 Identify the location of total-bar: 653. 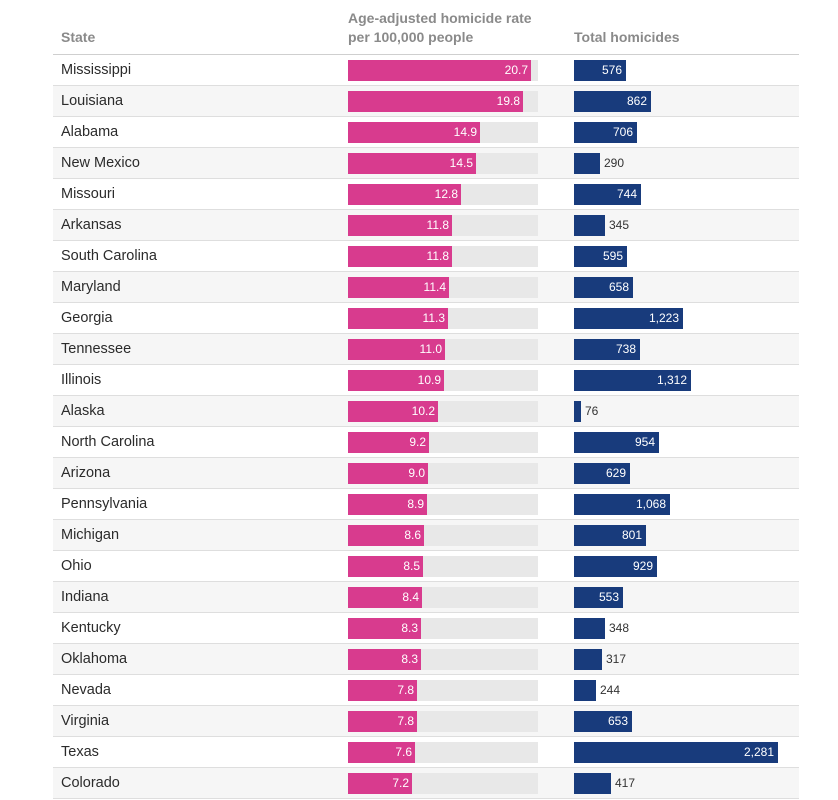
(603, 721).